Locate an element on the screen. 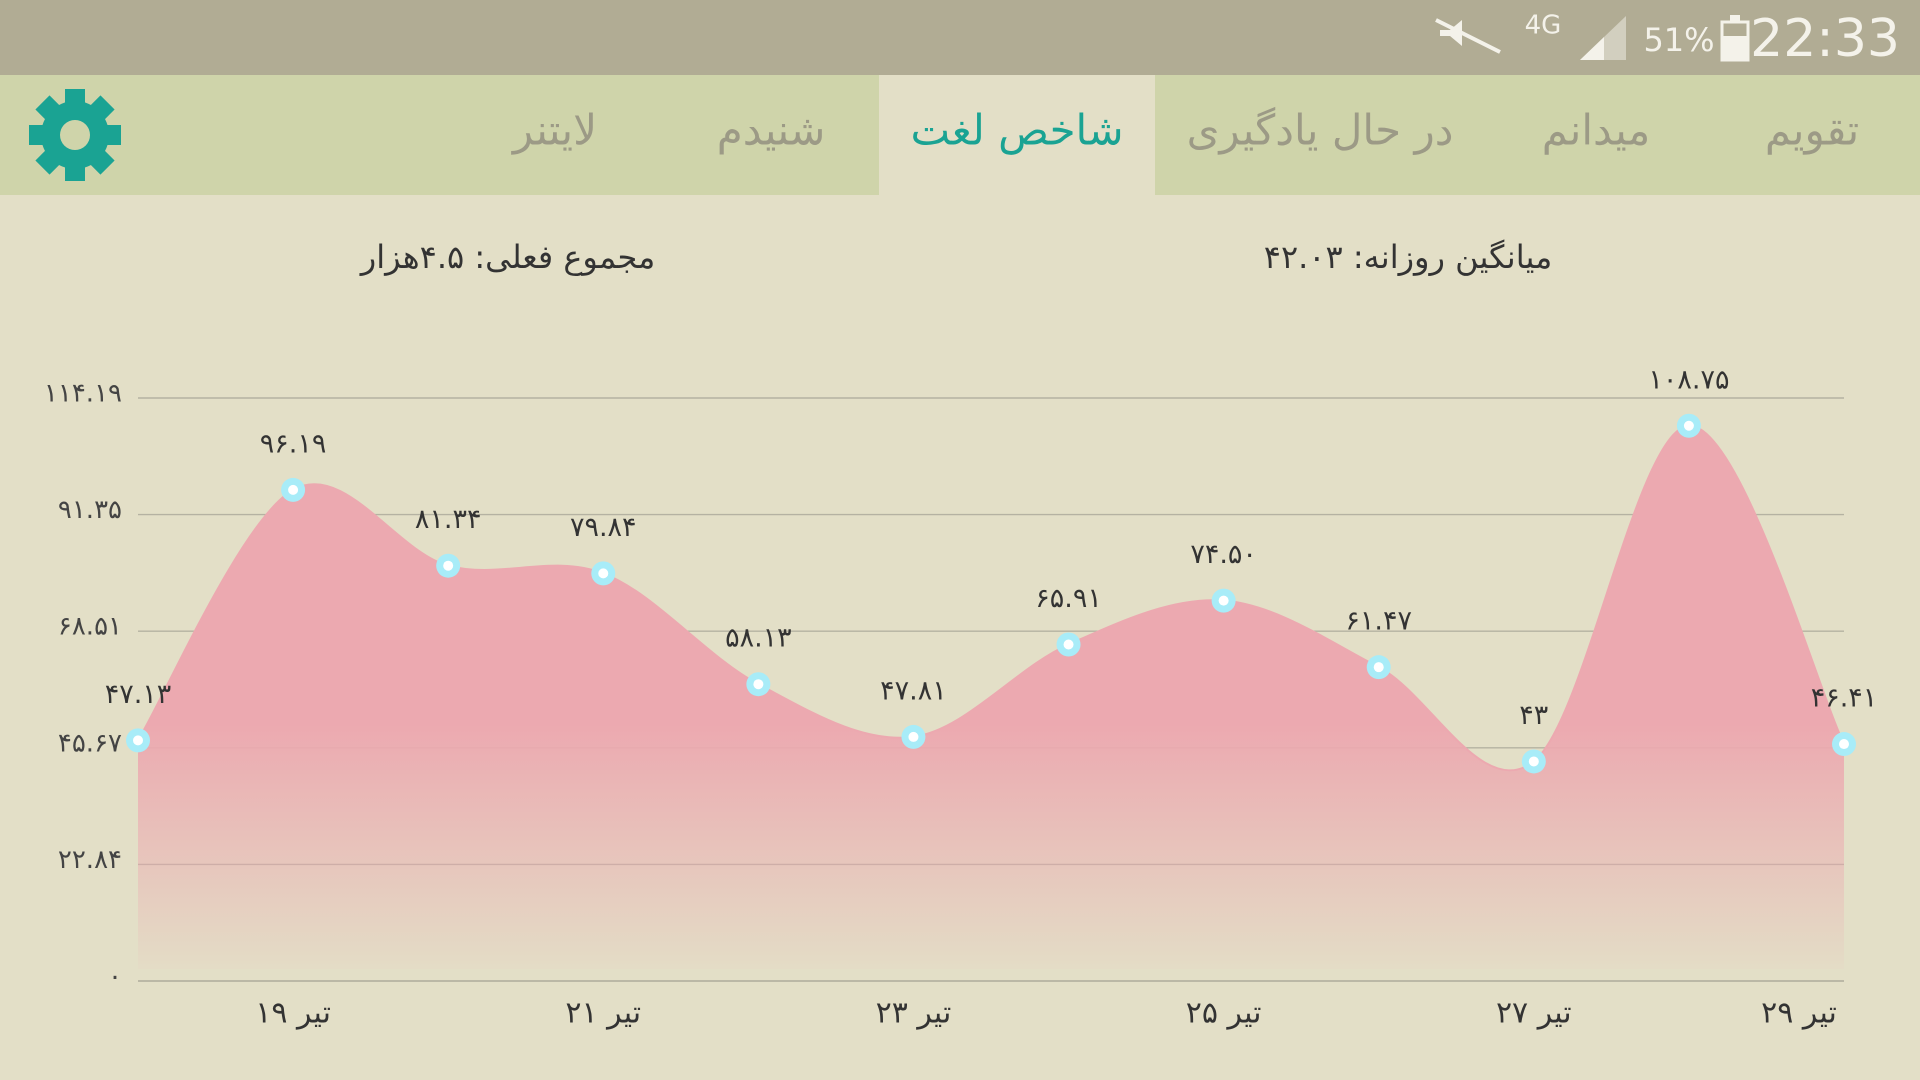 This screenshot has width=1920, height=1080. y-tick-label: ۴۵.۶۷ is located at coordinates (90, 743).